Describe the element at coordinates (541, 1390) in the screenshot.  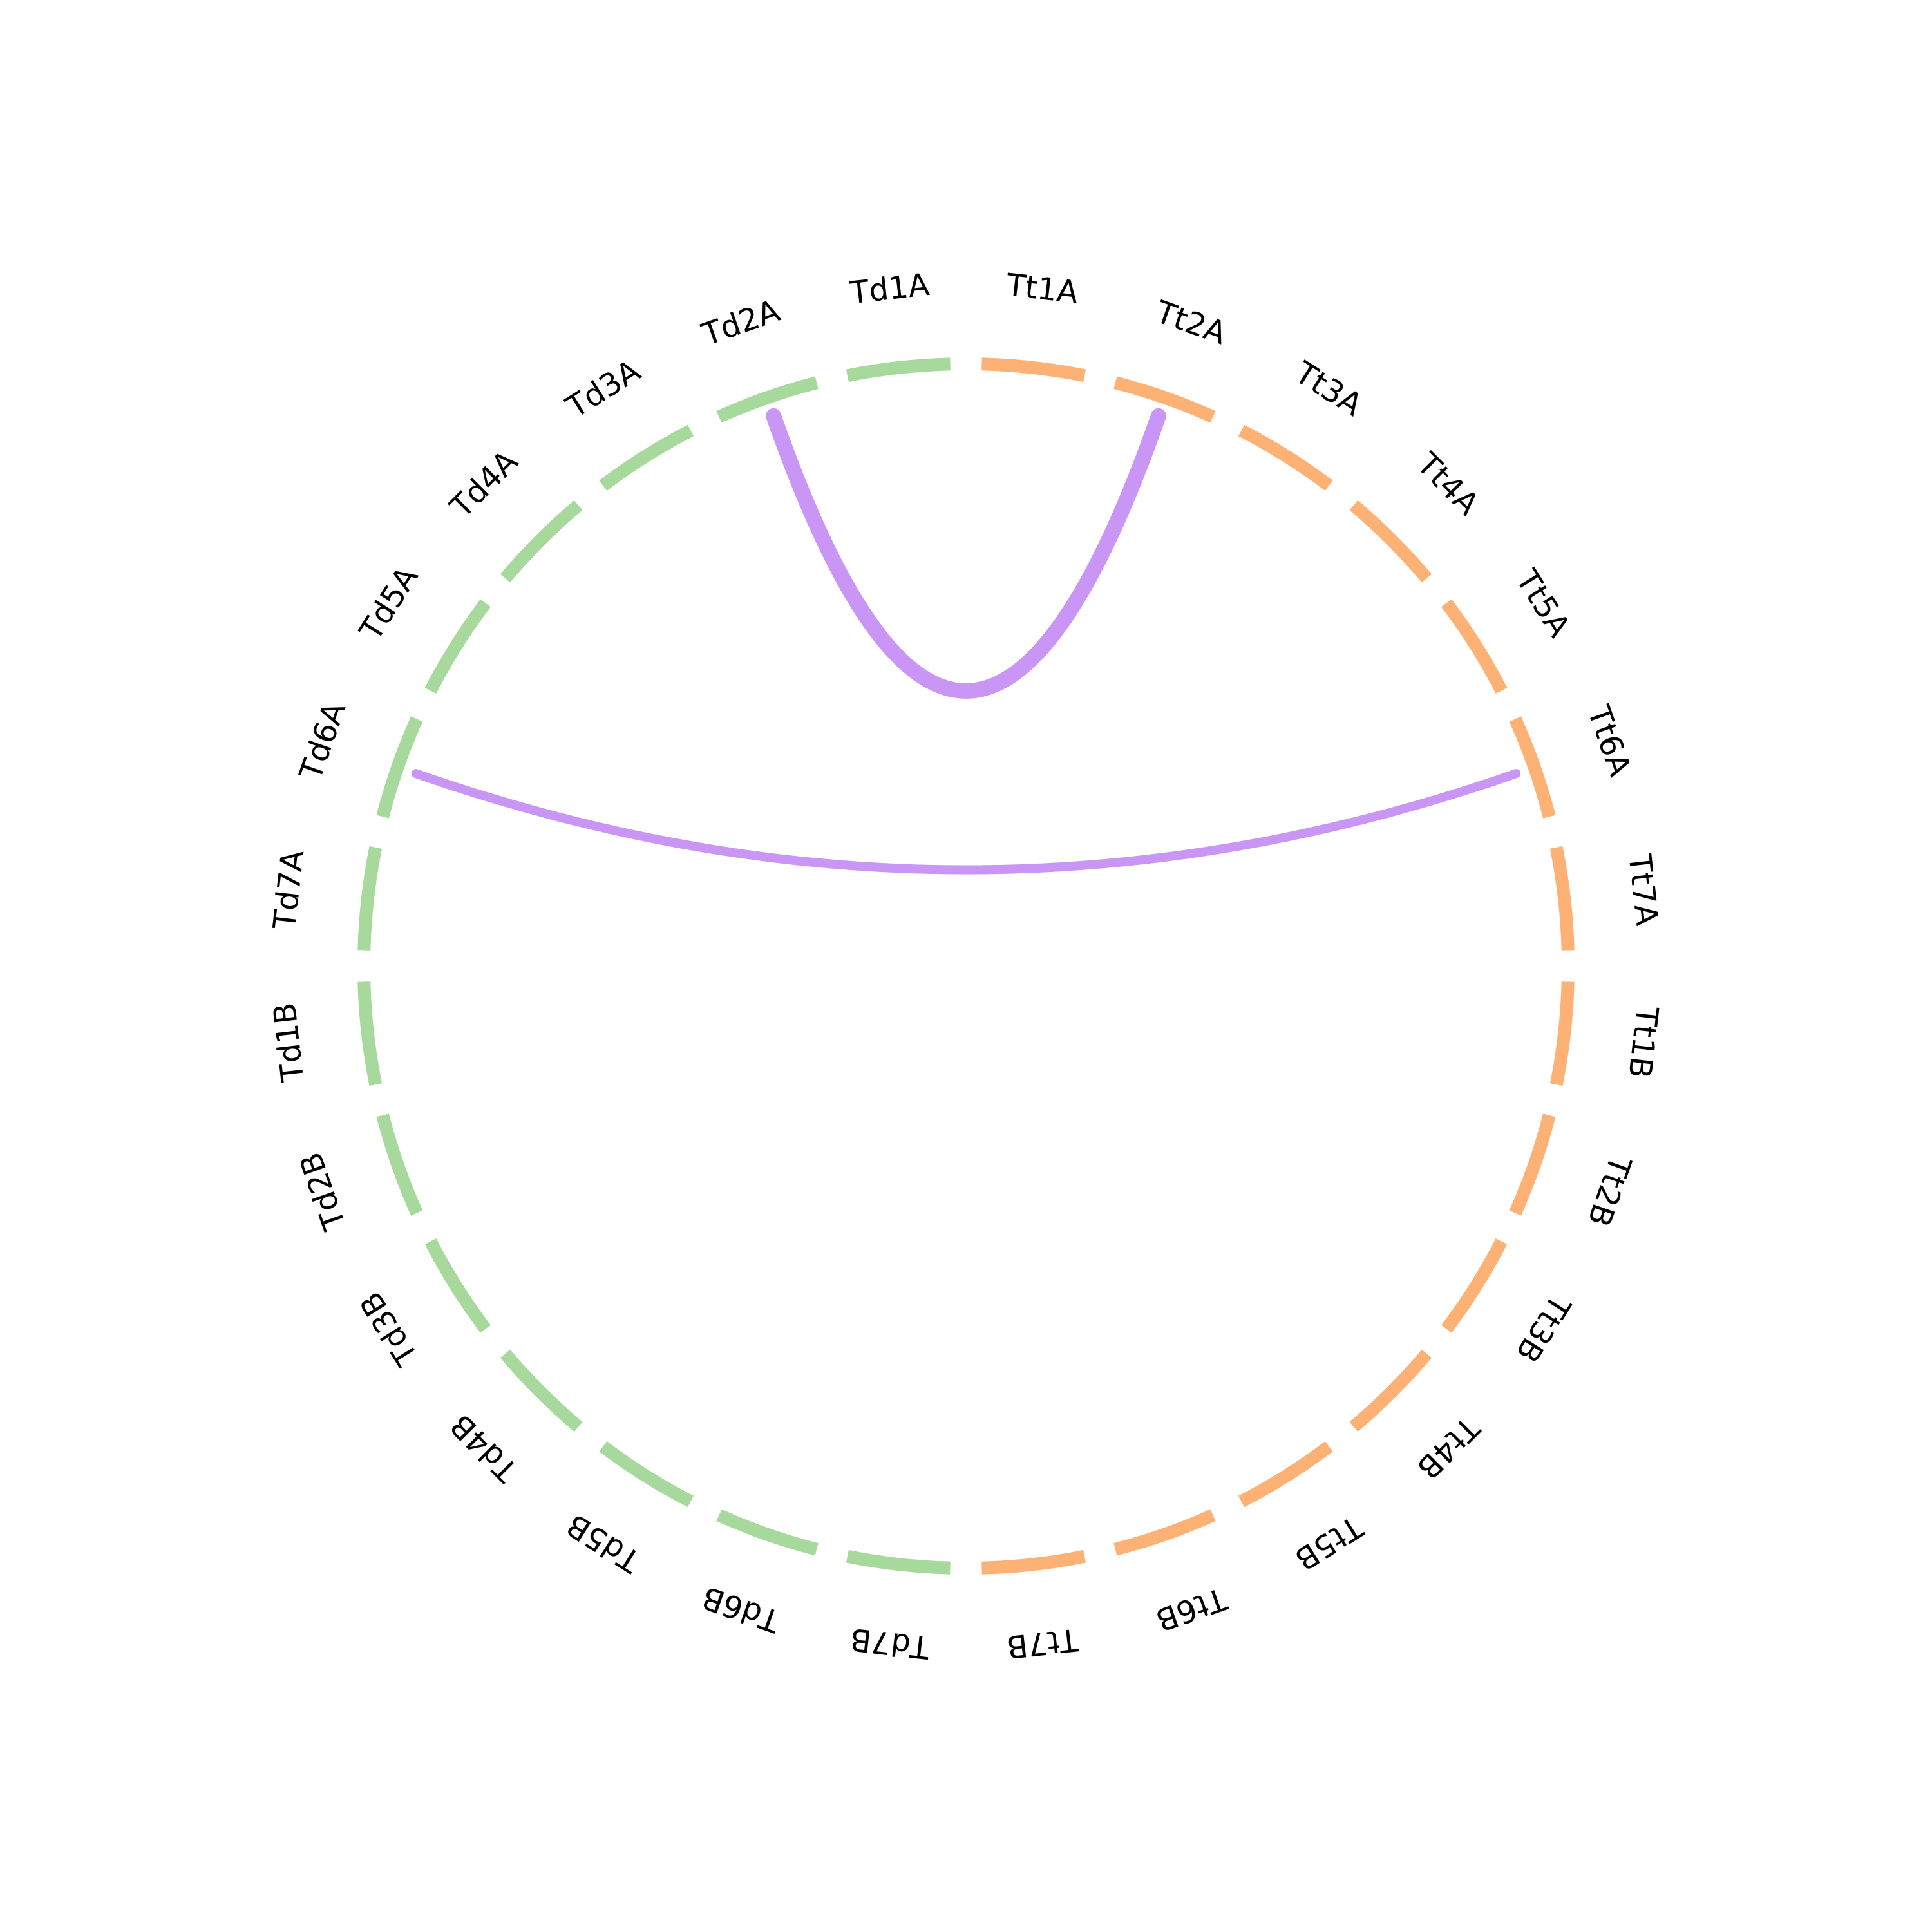
I see `segment-td4b` at that location.